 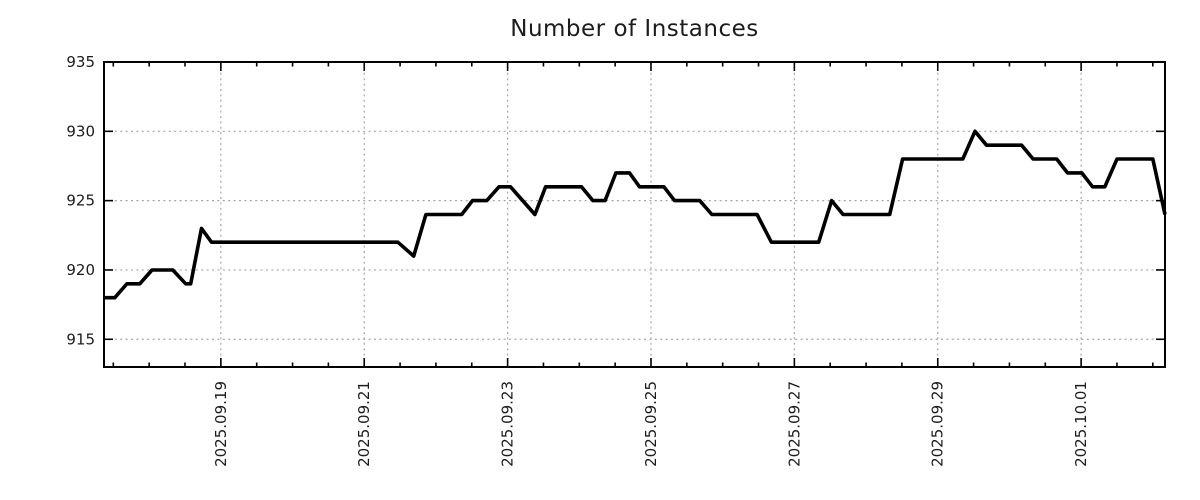 I want to click on y-tick-label: 915, so click(x=80, y=339).